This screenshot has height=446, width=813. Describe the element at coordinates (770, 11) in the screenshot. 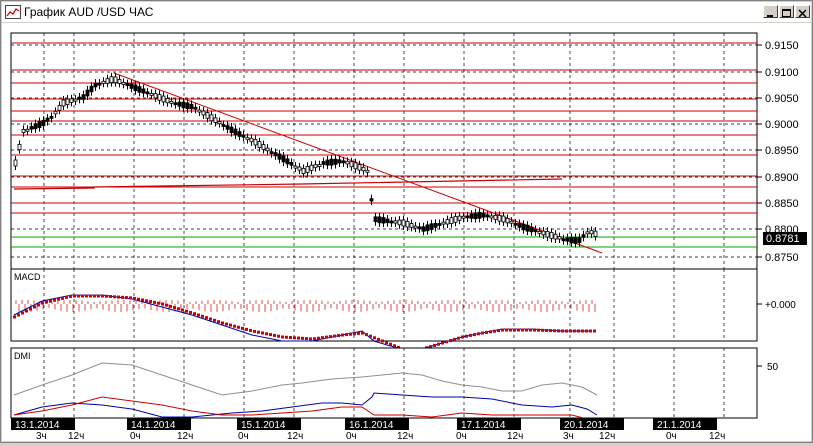

I see `minimize-button` at that location.